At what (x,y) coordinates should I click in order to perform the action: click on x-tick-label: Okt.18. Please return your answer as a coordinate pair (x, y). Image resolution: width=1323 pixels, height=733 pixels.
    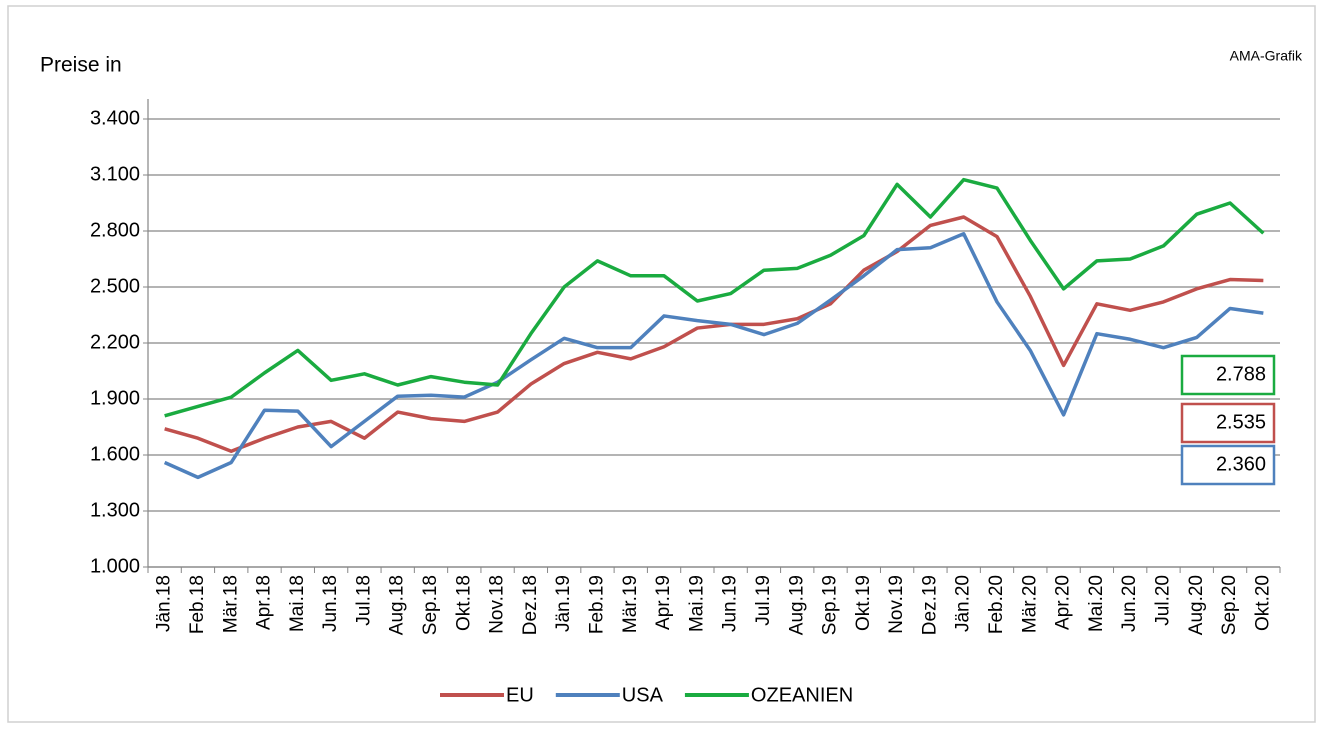
    Looking at the image, I should click on (463, 603).